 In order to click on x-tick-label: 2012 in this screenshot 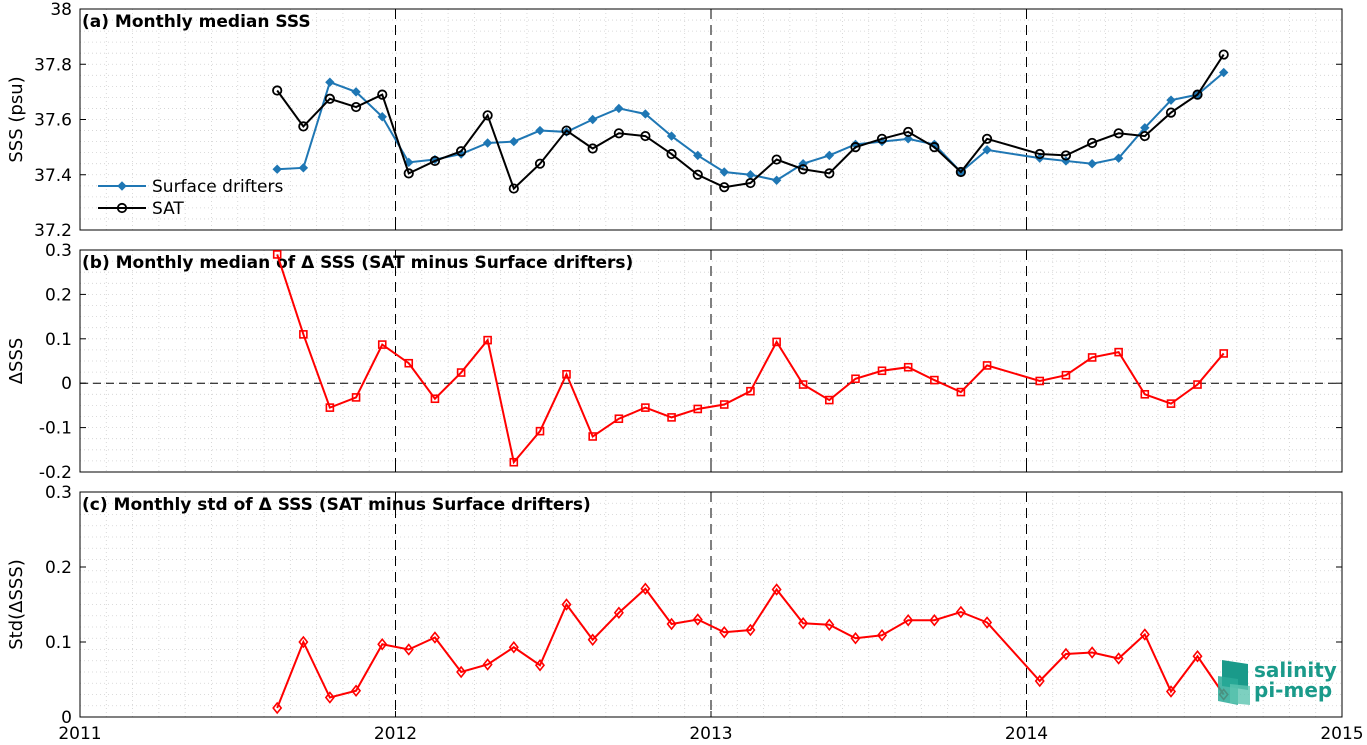, I will do `click(395, 734)`.